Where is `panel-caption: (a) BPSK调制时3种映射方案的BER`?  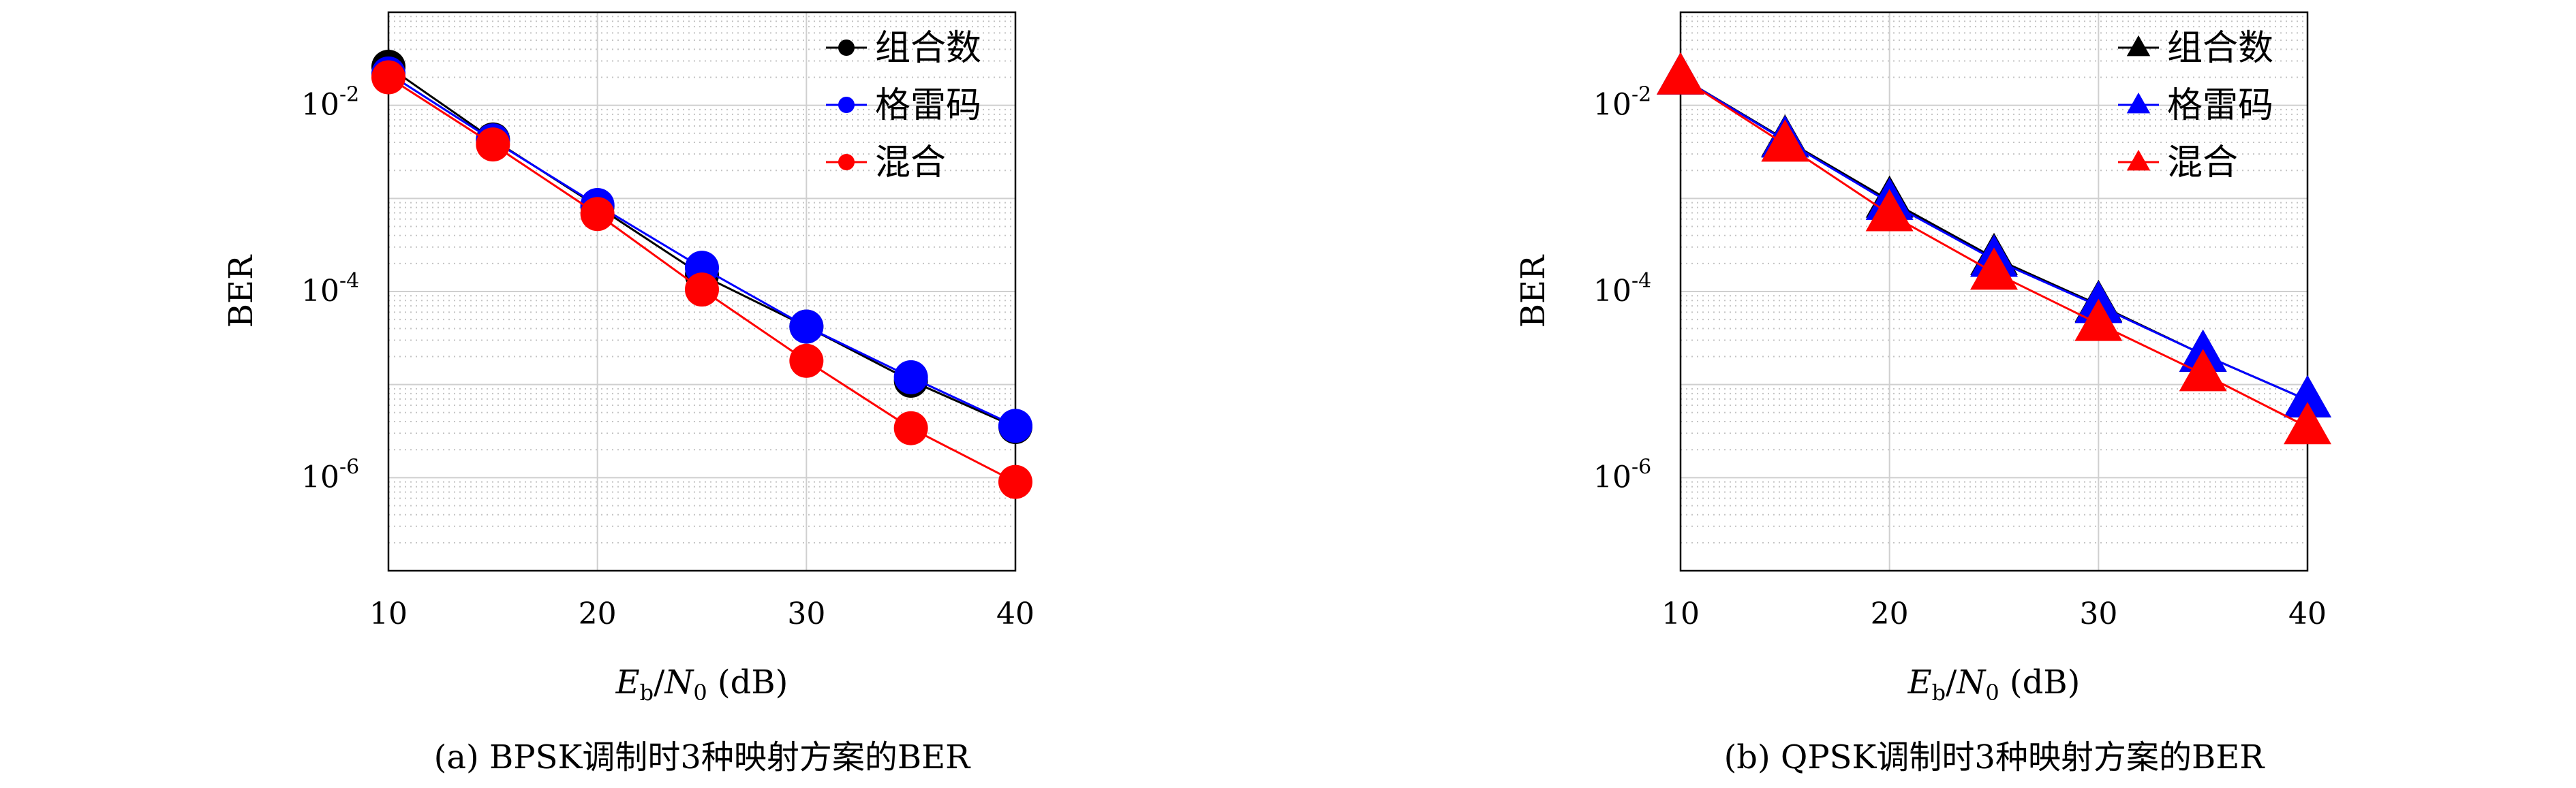 panel-caption: (a) BPSK调制时3种映射方案的BER is located at coordinates (703, 757).